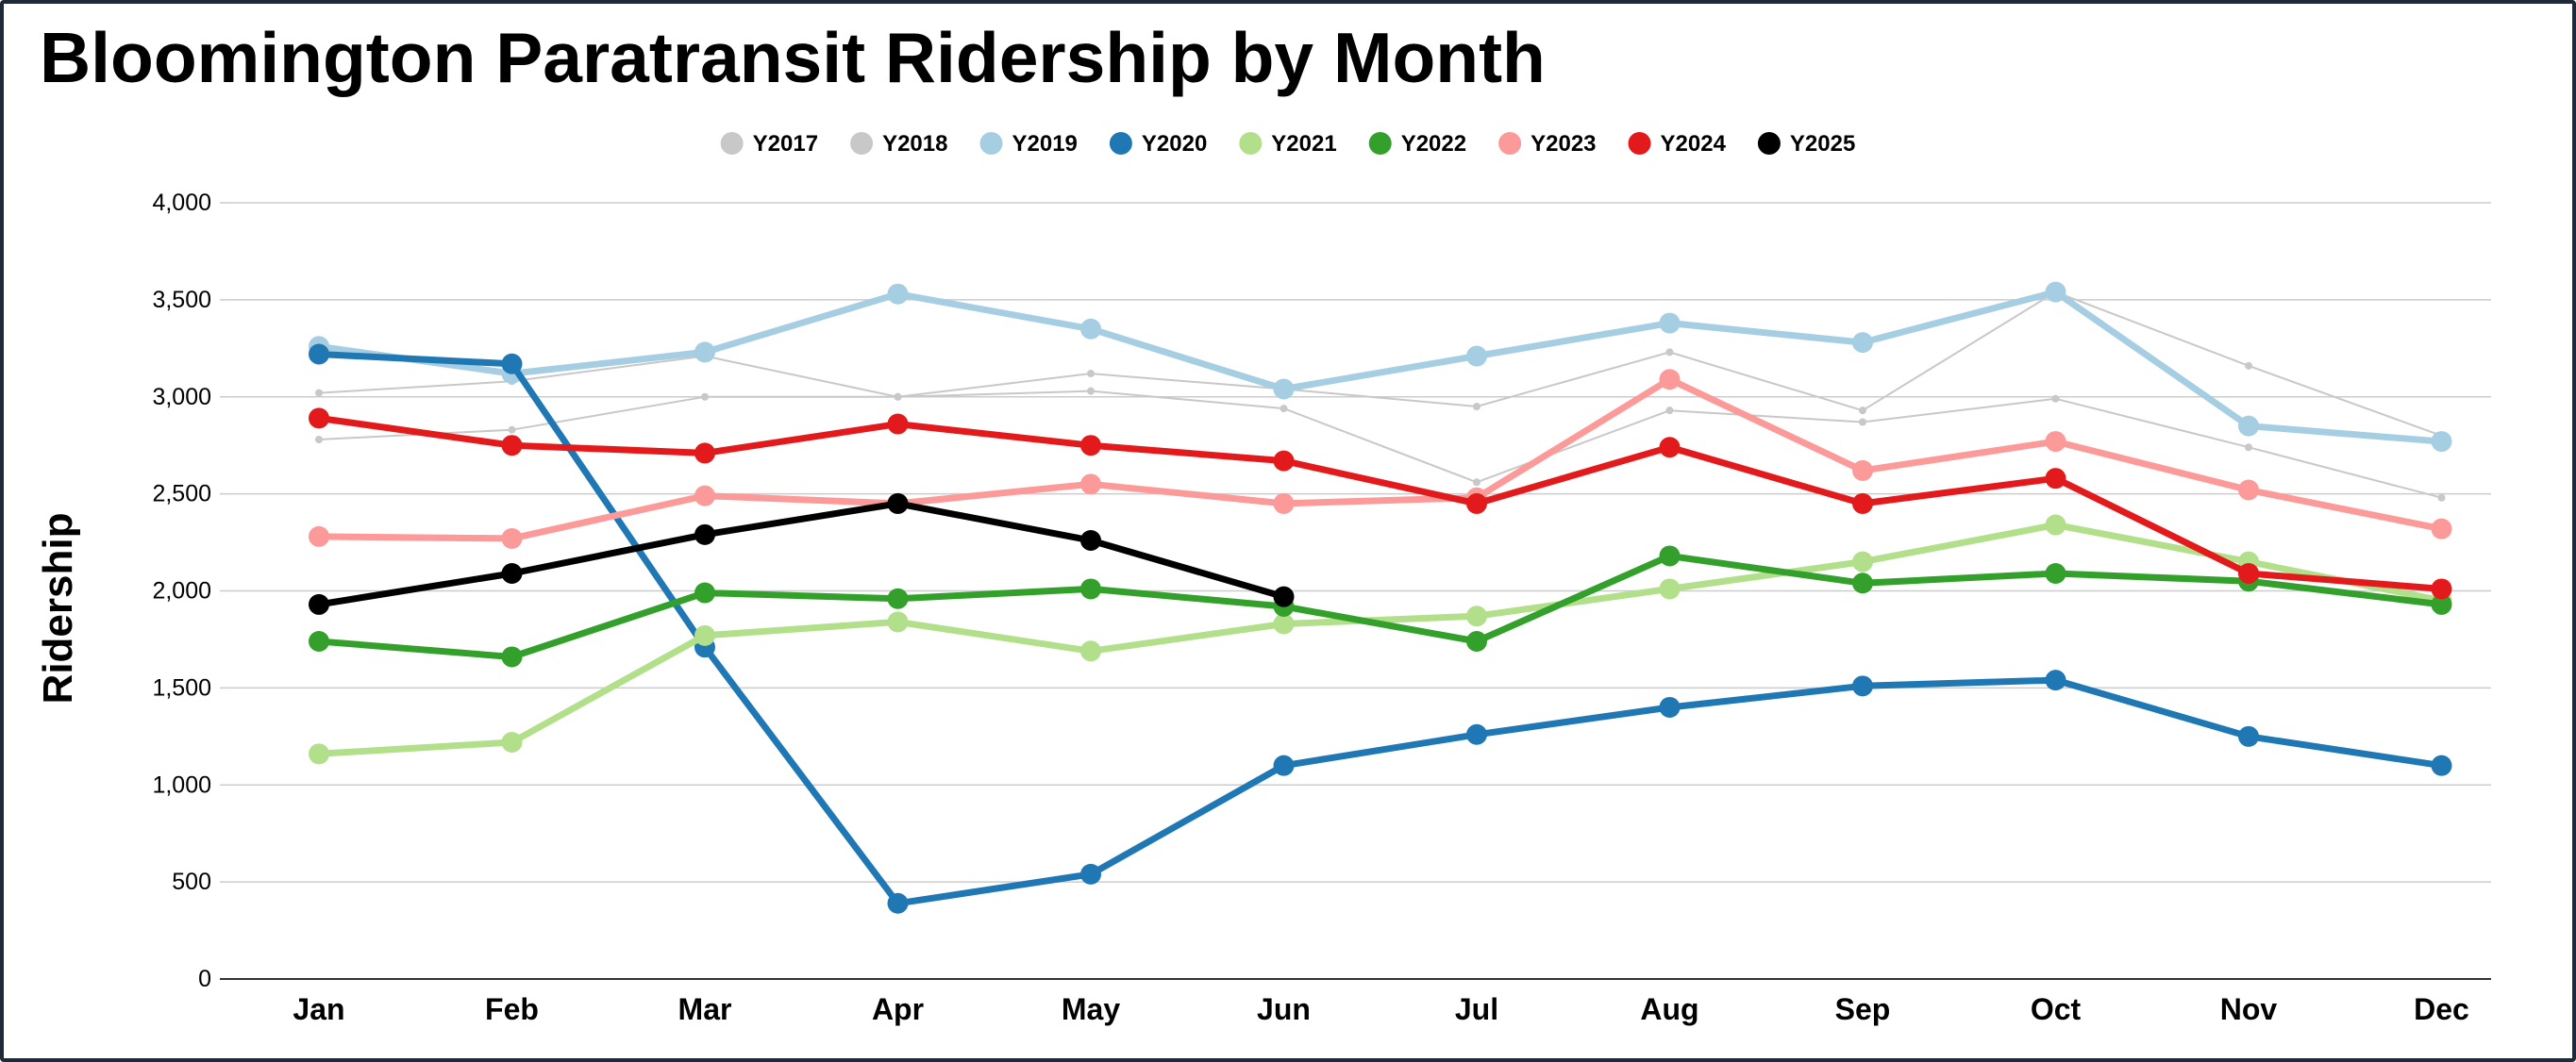  What do you see at coordinates (181, 591) in the screenshot?
I see `y-tick-label: 2,000` at bounding box center [181, 591].